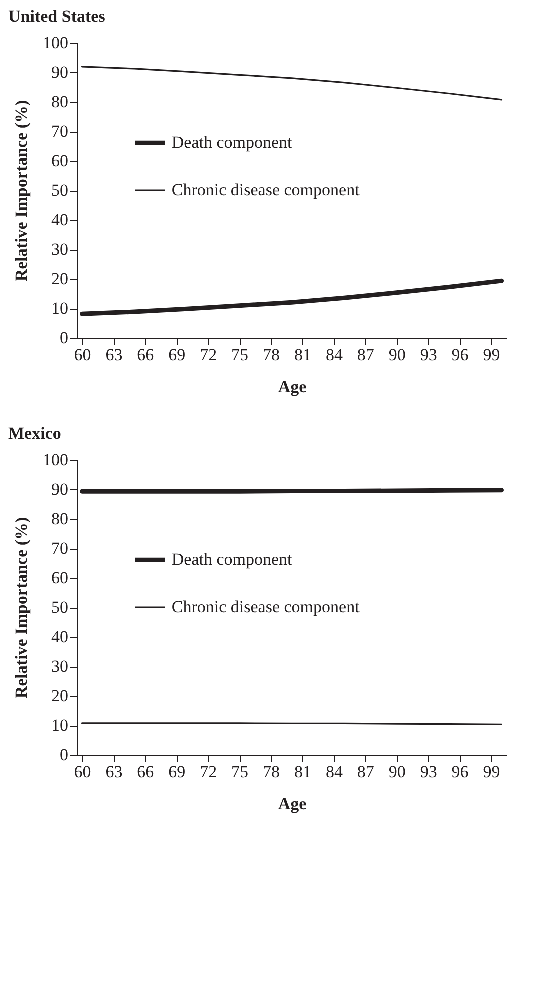 This screenshot has height=985, width=545. Describe the element at coordinates (35, 433) in the screenshot. I see `chart-title: Mexico` at that location.